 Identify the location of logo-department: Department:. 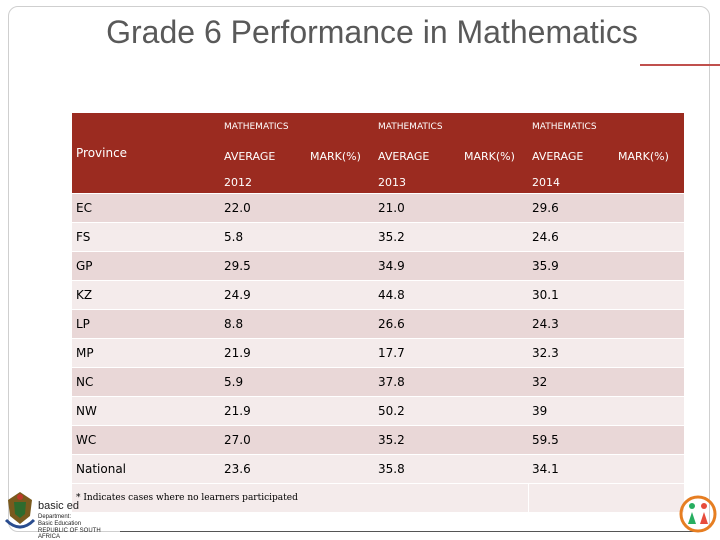
(55, 517).